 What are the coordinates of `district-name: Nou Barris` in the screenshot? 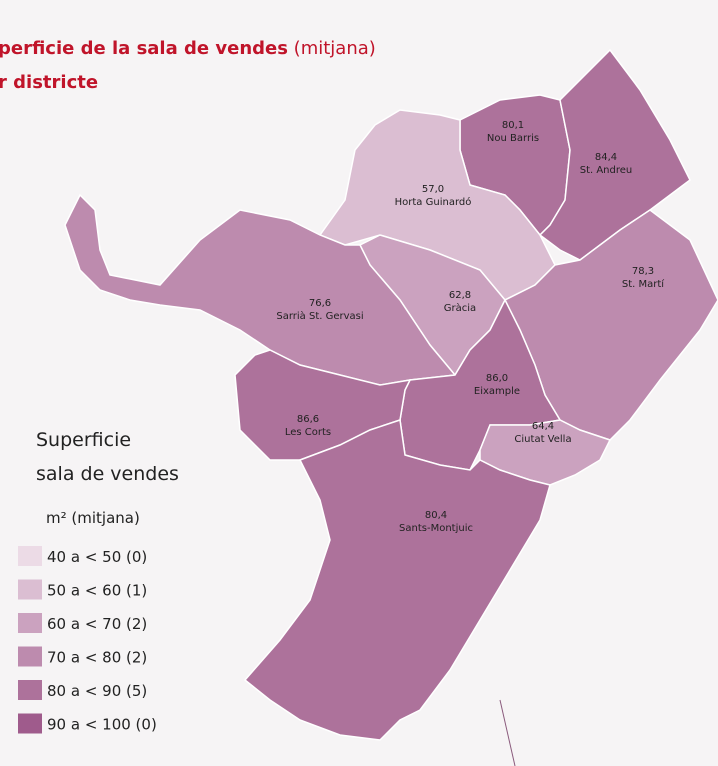 It's located at (513, 138).